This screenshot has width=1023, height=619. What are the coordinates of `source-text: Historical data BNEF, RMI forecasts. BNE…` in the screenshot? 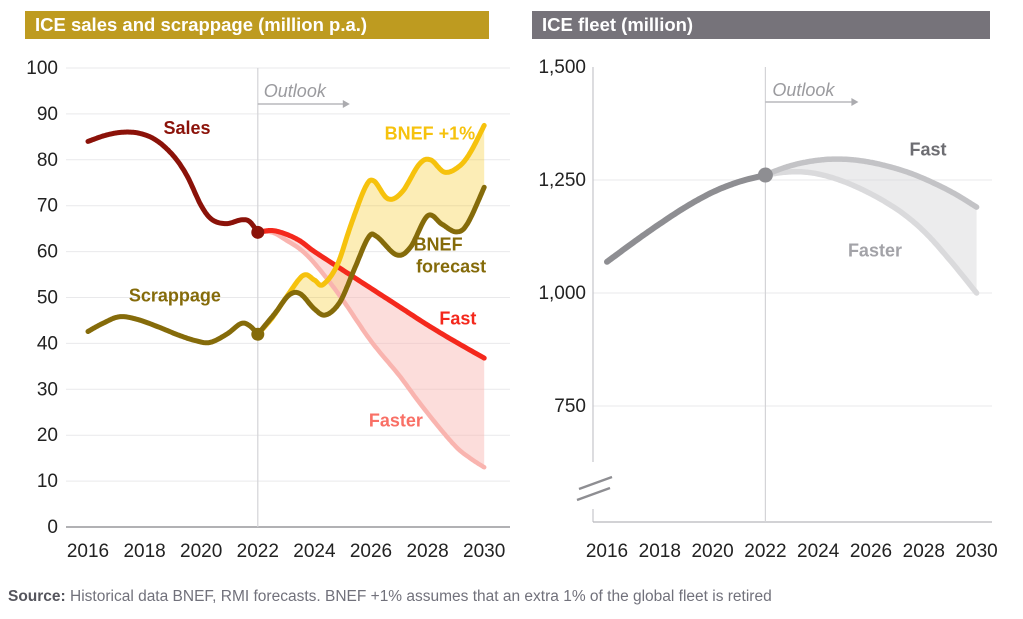 It's located at (421, 596).